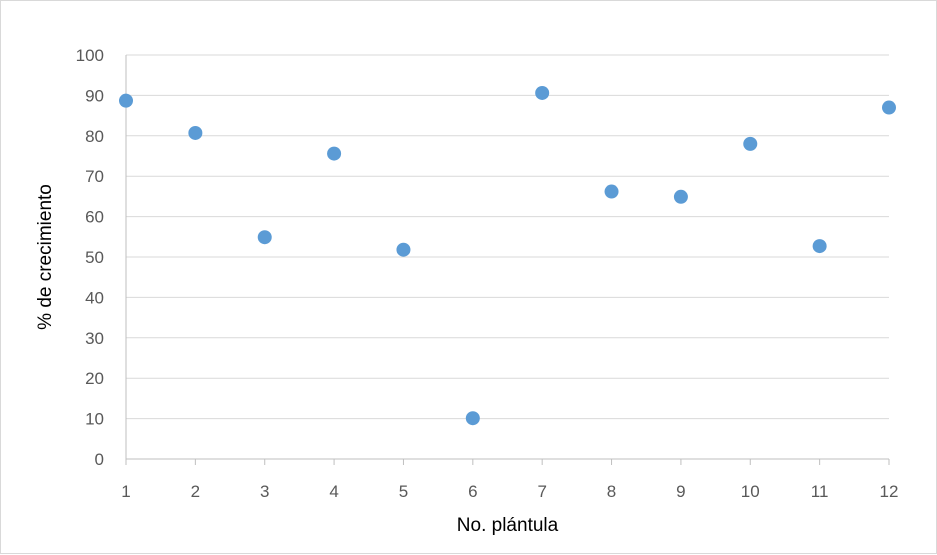 The width and height of the screenshot is (937, 555). Describe the element at coordinates (90, 55) in the screenshot. I see `y-tick-label: 100` at that location.